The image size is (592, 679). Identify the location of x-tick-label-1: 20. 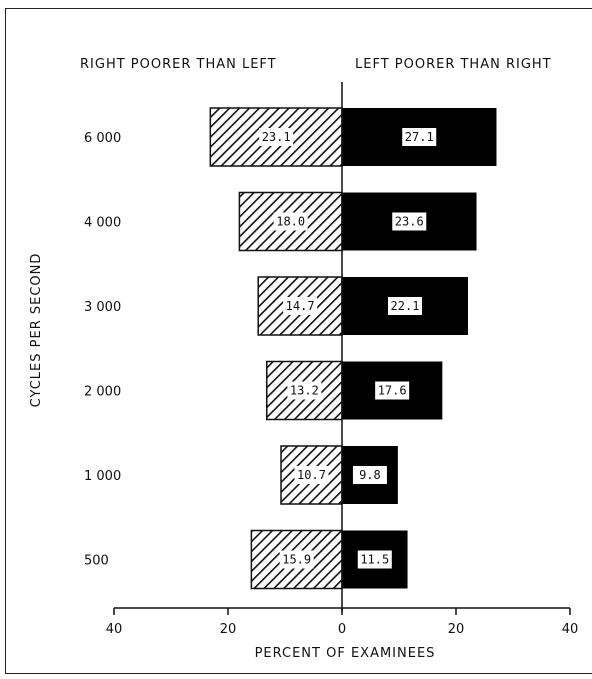
(228, 629).